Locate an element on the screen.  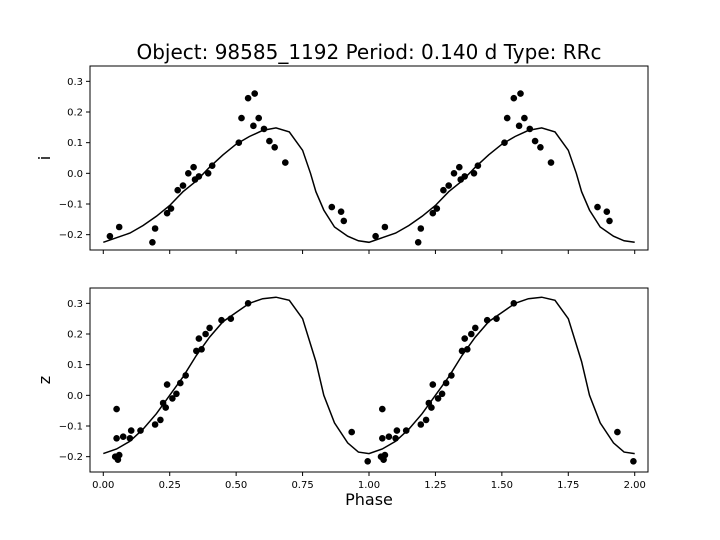
x-tick-label: 2.00 is located at coordinates (635, 485).